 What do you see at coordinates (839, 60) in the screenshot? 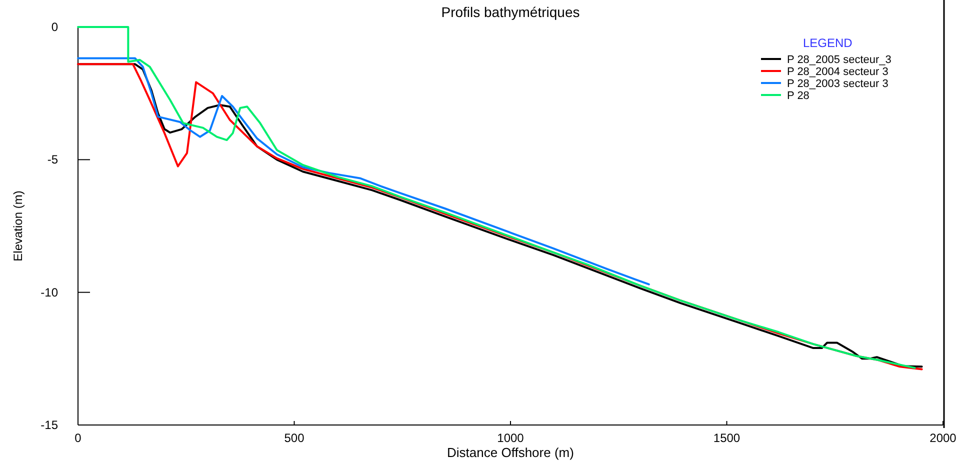
I see `legend-label: P 28_2005 secteur_3` at bounding box center [839, 60].